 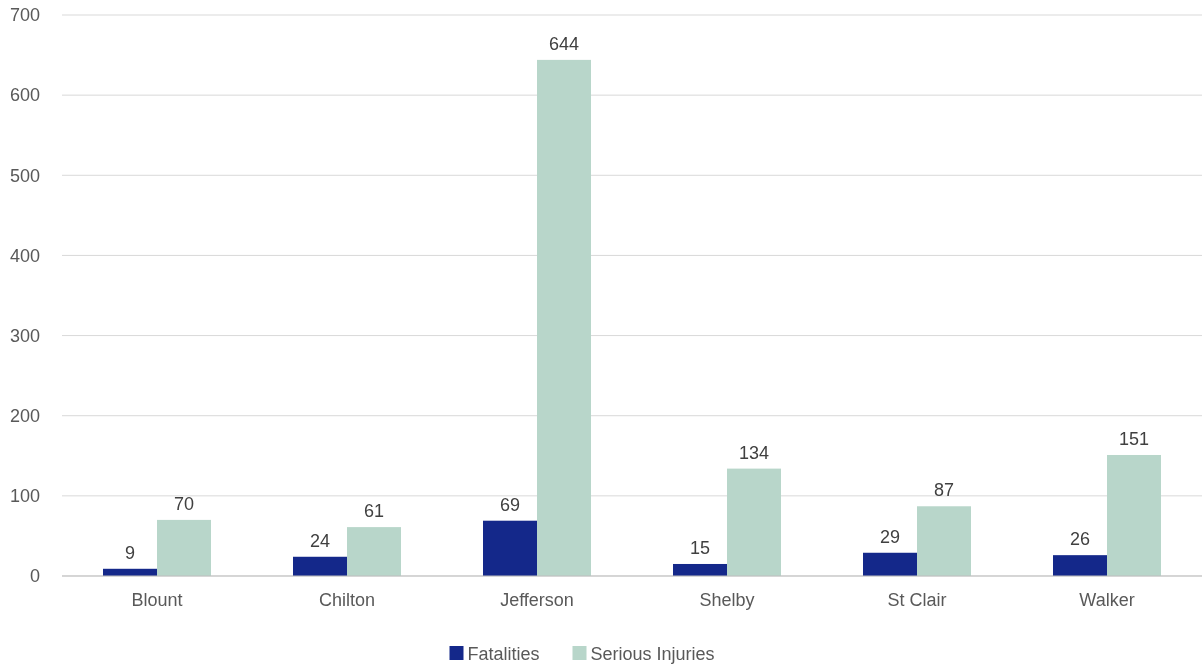 I want to click on x-tick-label: St Clair, so click(x=917, y=600).